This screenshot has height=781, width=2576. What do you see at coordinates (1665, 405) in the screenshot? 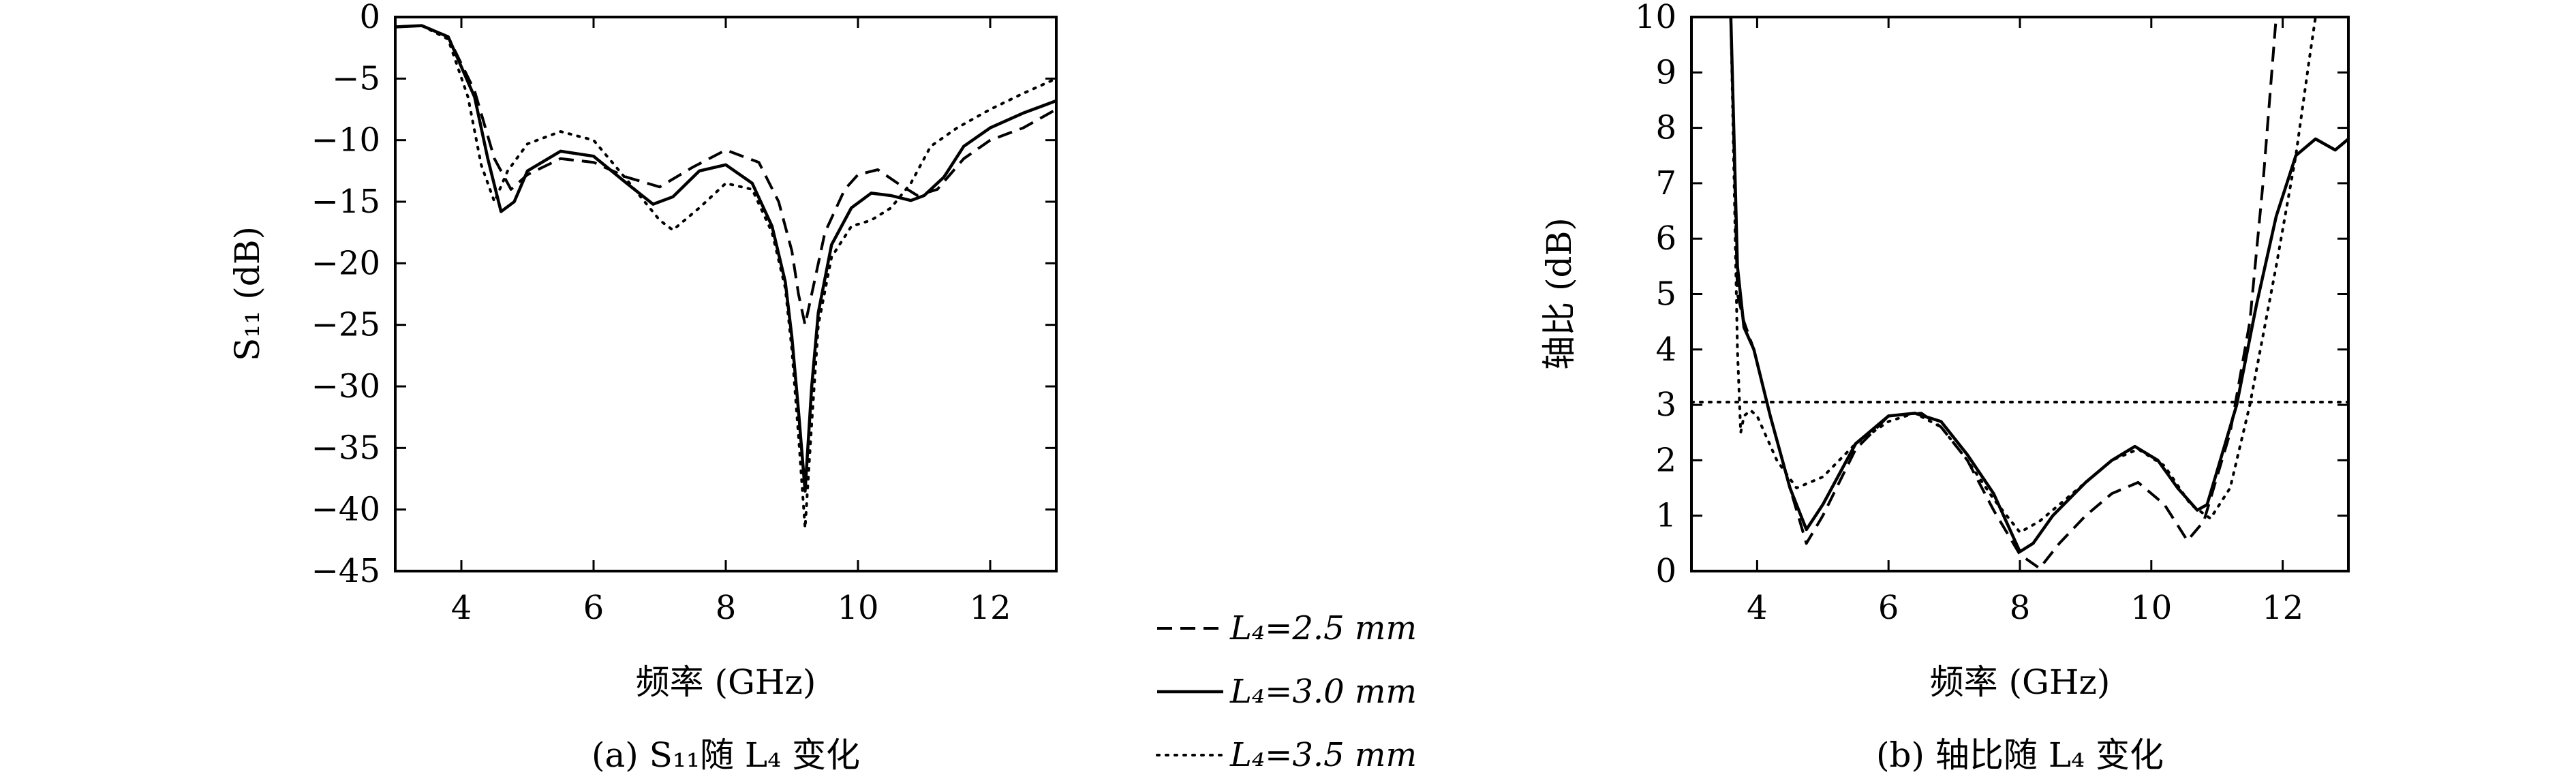
I see `ar-y-tick-label: 3` at bounding box center [1665, 405].